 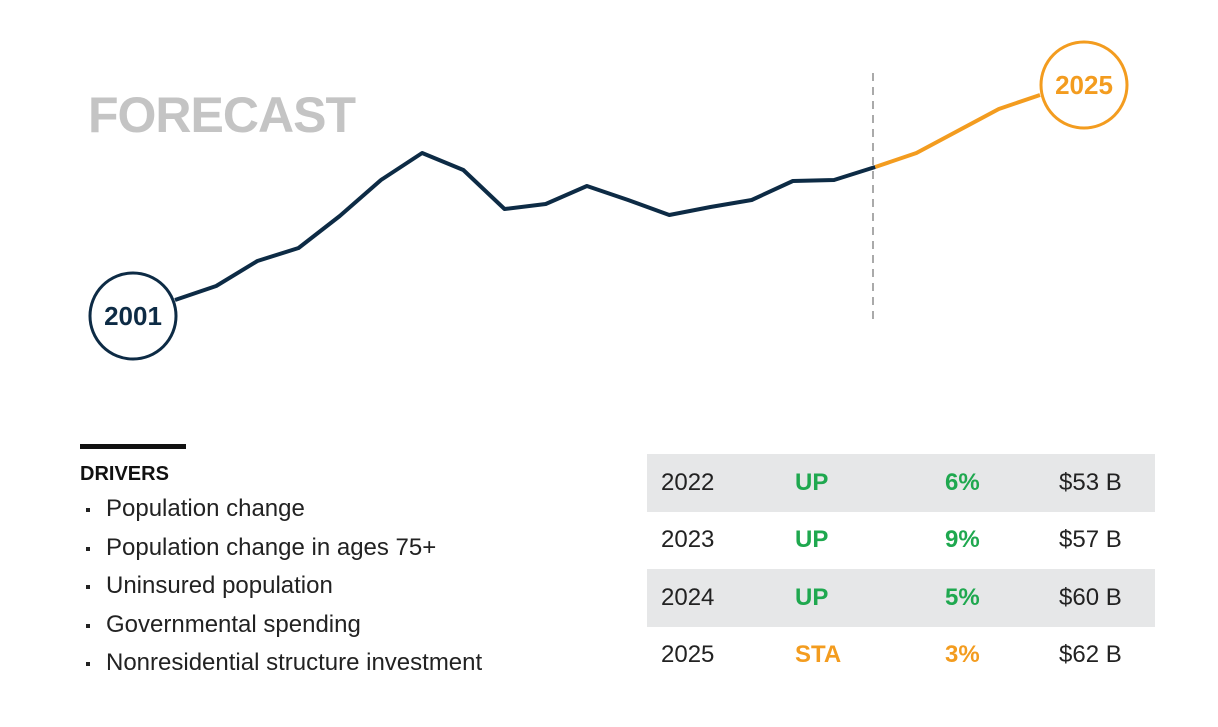 What do you see at coordinates (688, 540) in the screenshot?
I see `year-cell: 2023` at bounding box center [688, 540].